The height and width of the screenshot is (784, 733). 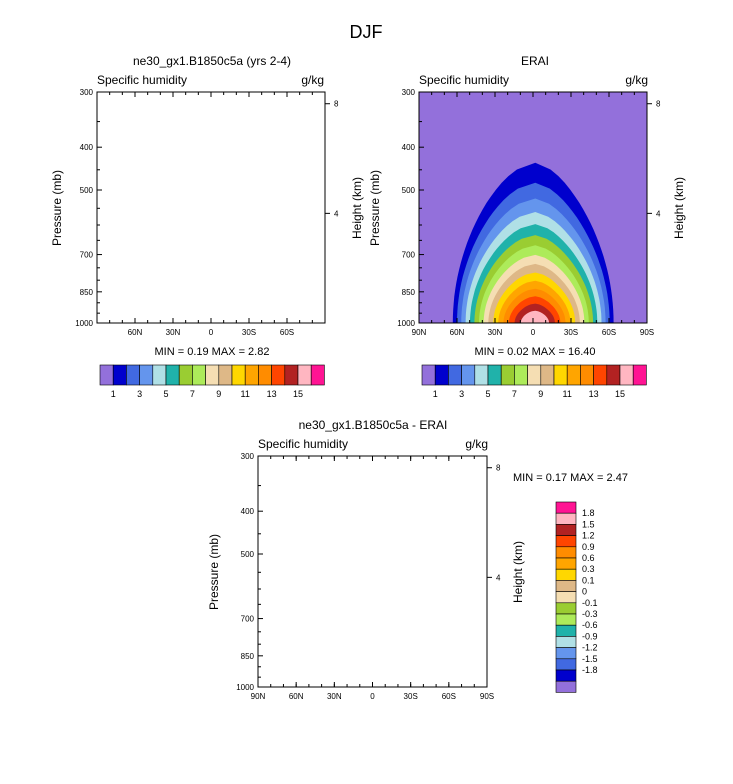 What do you see at coordinates (588, 513) in the screenshot?
I see `colorbar-label: 1.8` at bounding box center [588, 513].